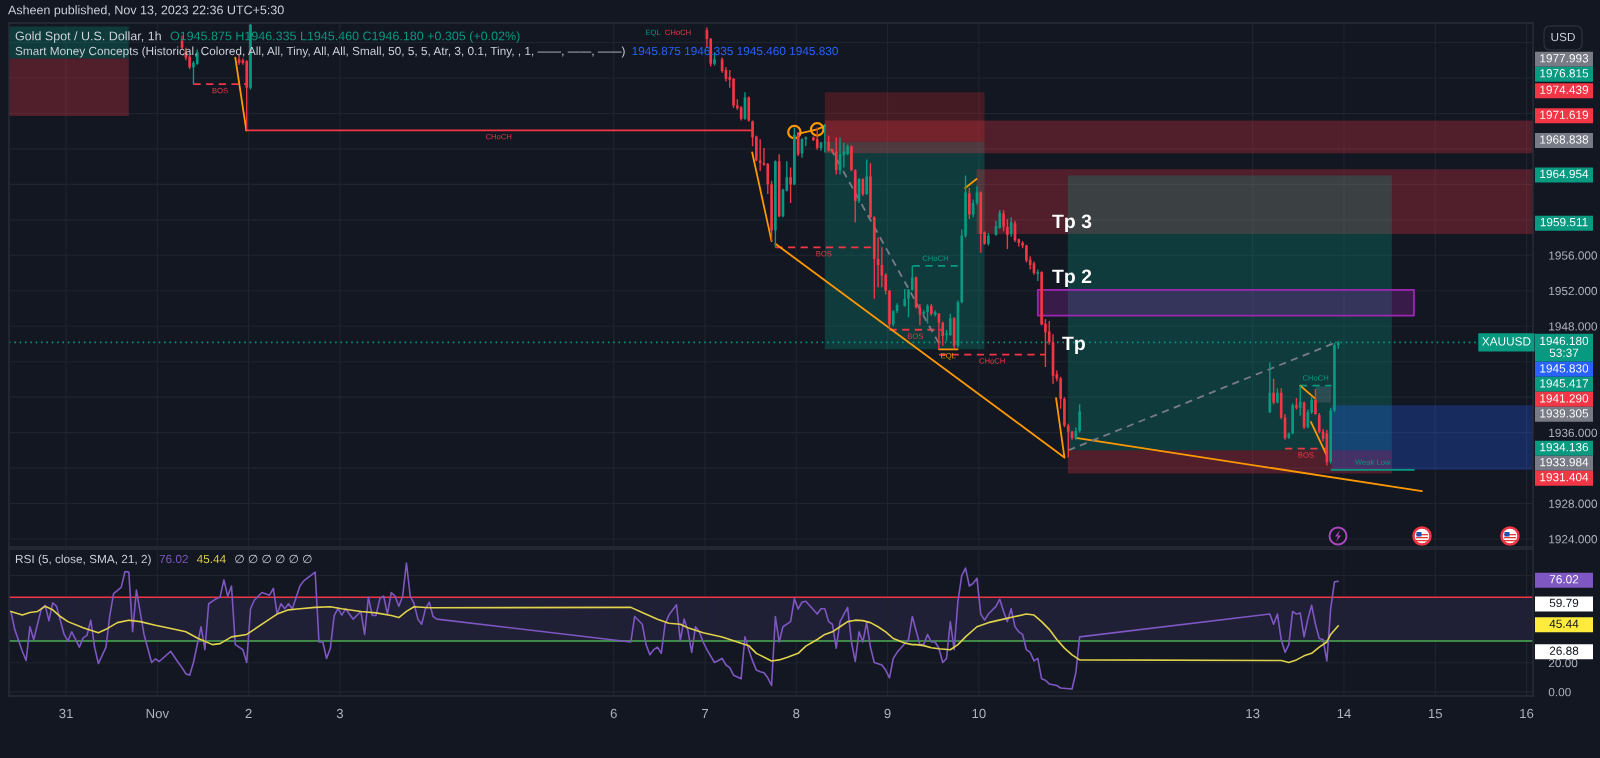  I want to click on text: 1931.404, so click(1564, 477).